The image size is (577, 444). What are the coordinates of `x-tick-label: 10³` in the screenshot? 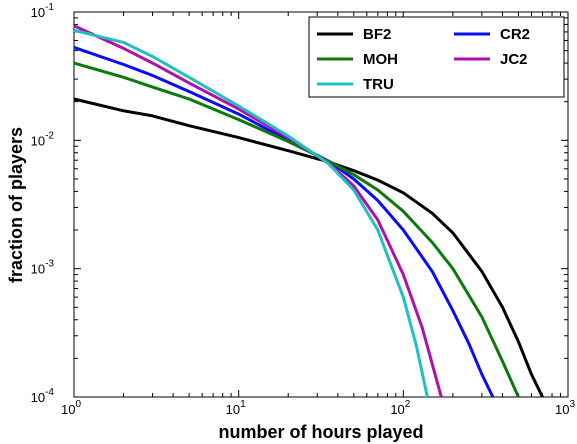 It's located at (565, 408).